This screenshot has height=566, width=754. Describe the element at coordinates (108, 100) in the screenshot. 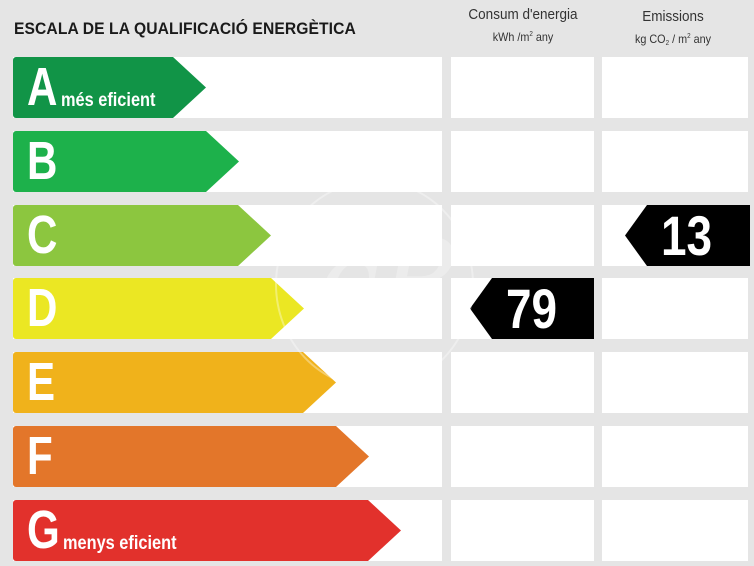

I see `rating-note: més eficient` at that location.